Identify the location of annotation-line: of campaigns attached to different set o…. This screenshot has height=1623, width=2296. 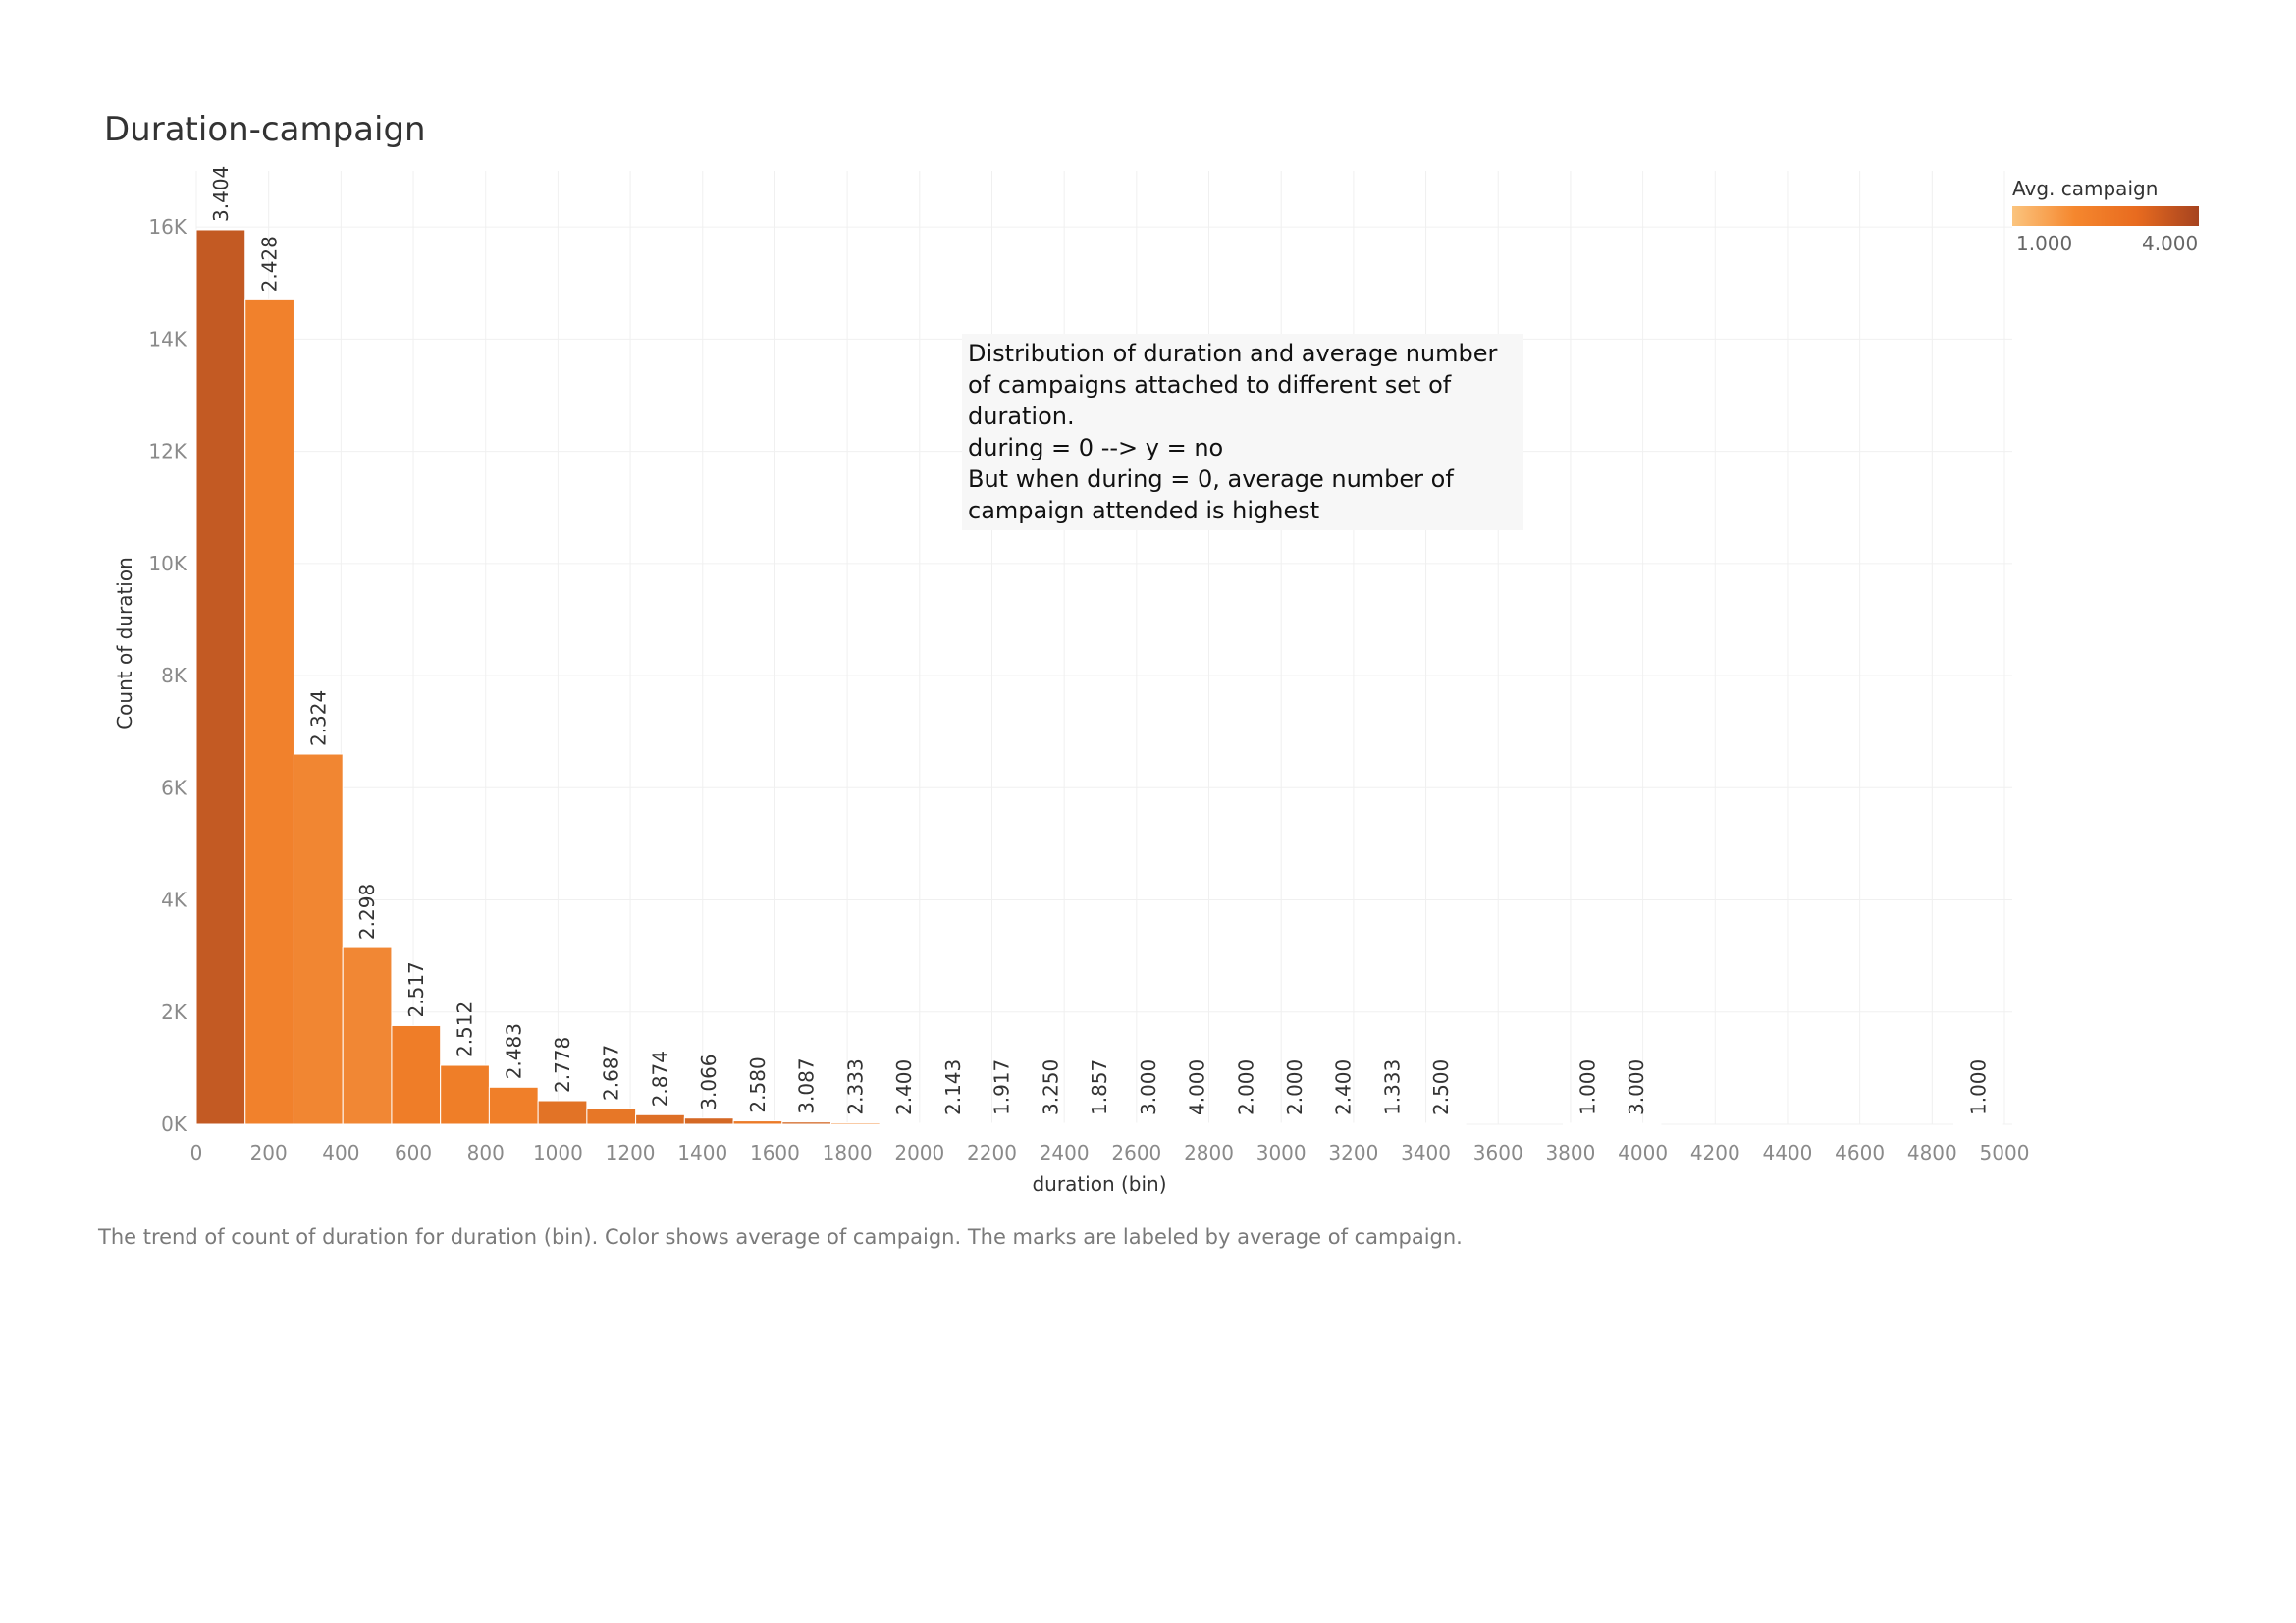
(1210, 385).